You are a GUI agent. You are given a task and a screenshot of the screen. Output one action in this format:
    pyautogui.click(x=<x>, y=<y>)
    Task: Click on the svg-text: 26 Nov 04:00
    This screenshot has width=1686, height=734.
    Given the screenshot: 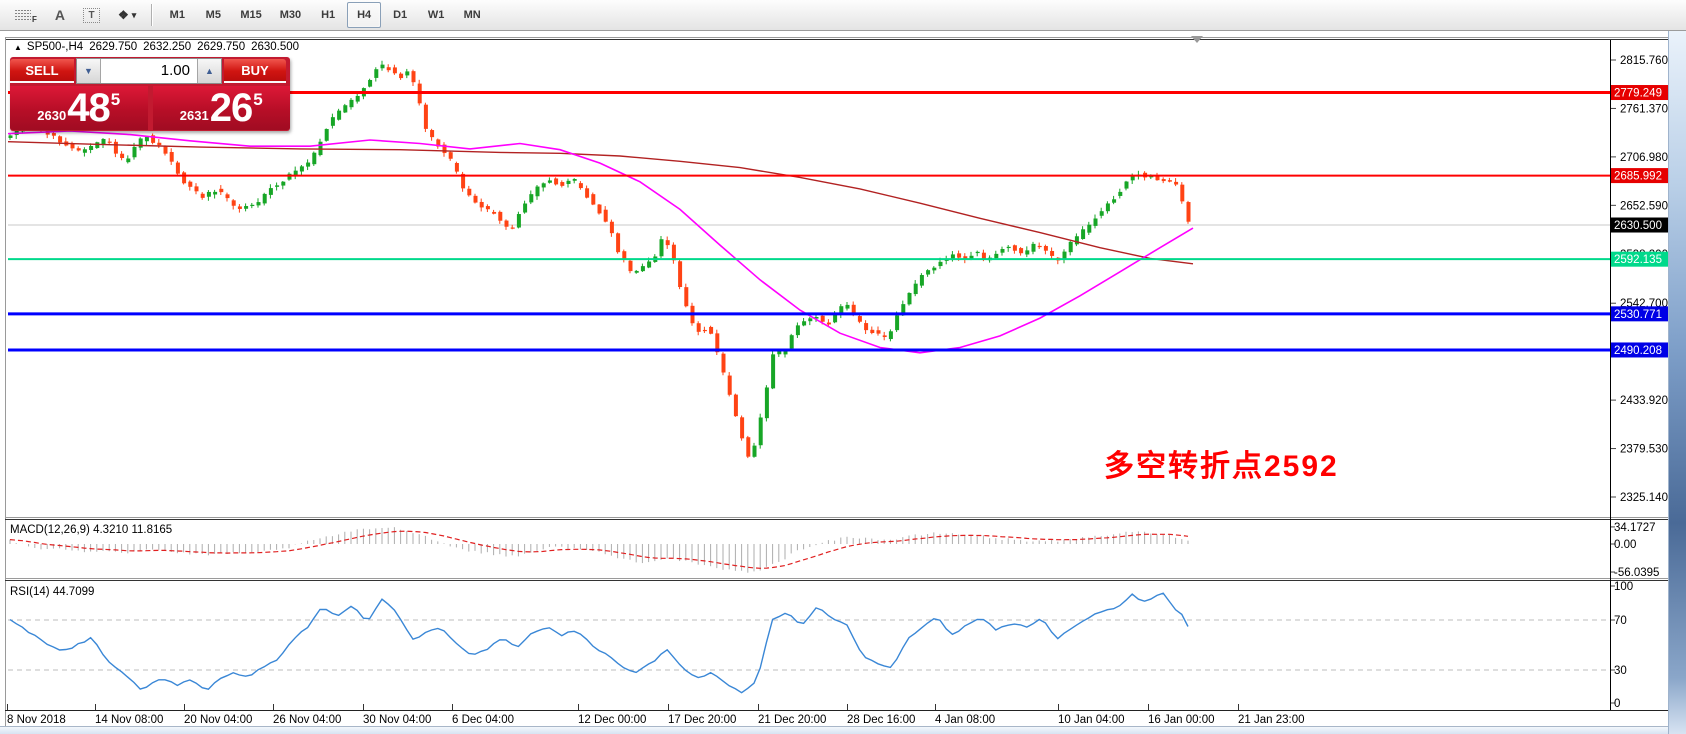 What is the action you would take?
    pyautogui.click(x=307, y=720)
    